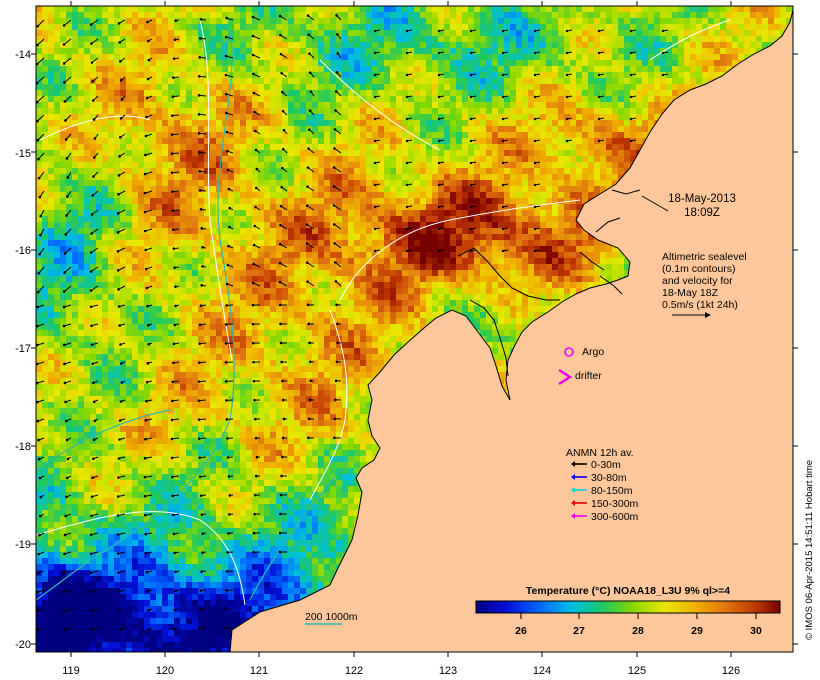 This screenshot has width=820, height=680. Describe the element at coordinates (588, 376) in the screenshot. I see `drifter-label: drifter` at that location.